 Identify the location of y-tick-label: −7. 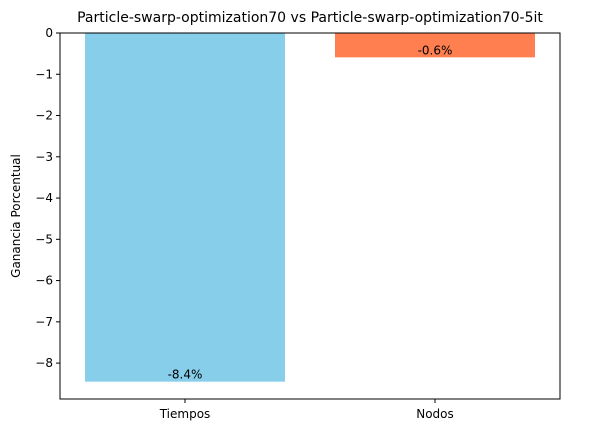
(44, 322).